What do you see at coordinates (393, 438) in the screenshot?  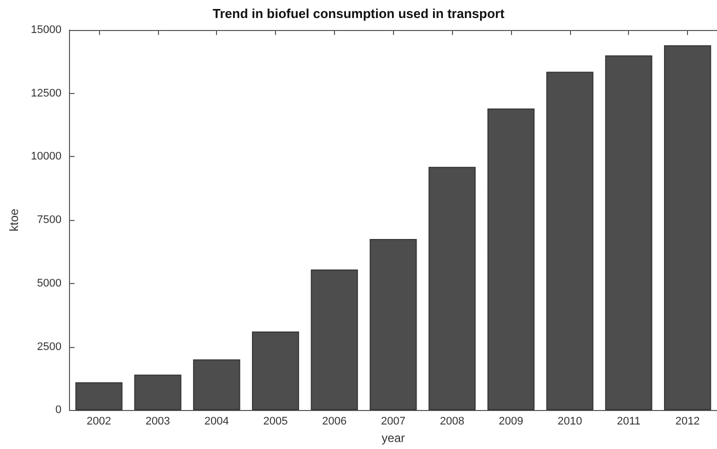 I see `x-axis-title: year` at bounding box center [393, 438].